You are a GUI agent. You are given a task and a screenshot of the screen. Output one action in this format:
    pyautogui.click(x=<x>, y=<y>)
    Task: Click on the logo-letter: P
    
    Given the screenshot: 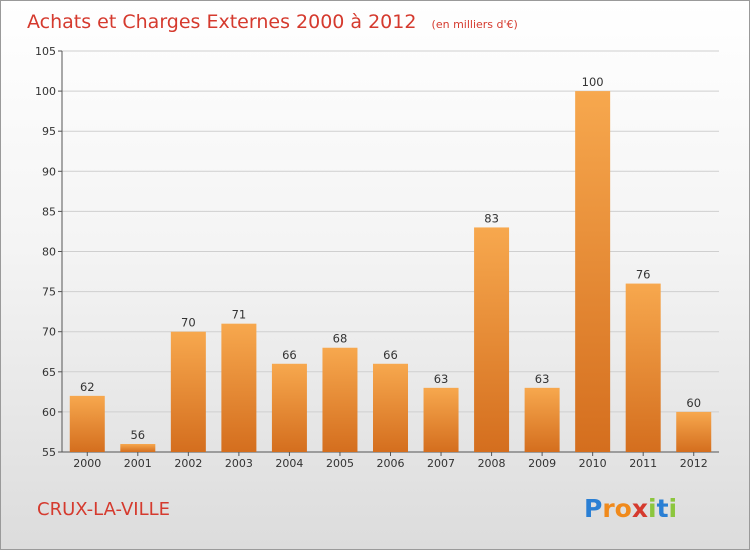 What is the action you would take?
    pyautogui.click(x=593, y=508)
    